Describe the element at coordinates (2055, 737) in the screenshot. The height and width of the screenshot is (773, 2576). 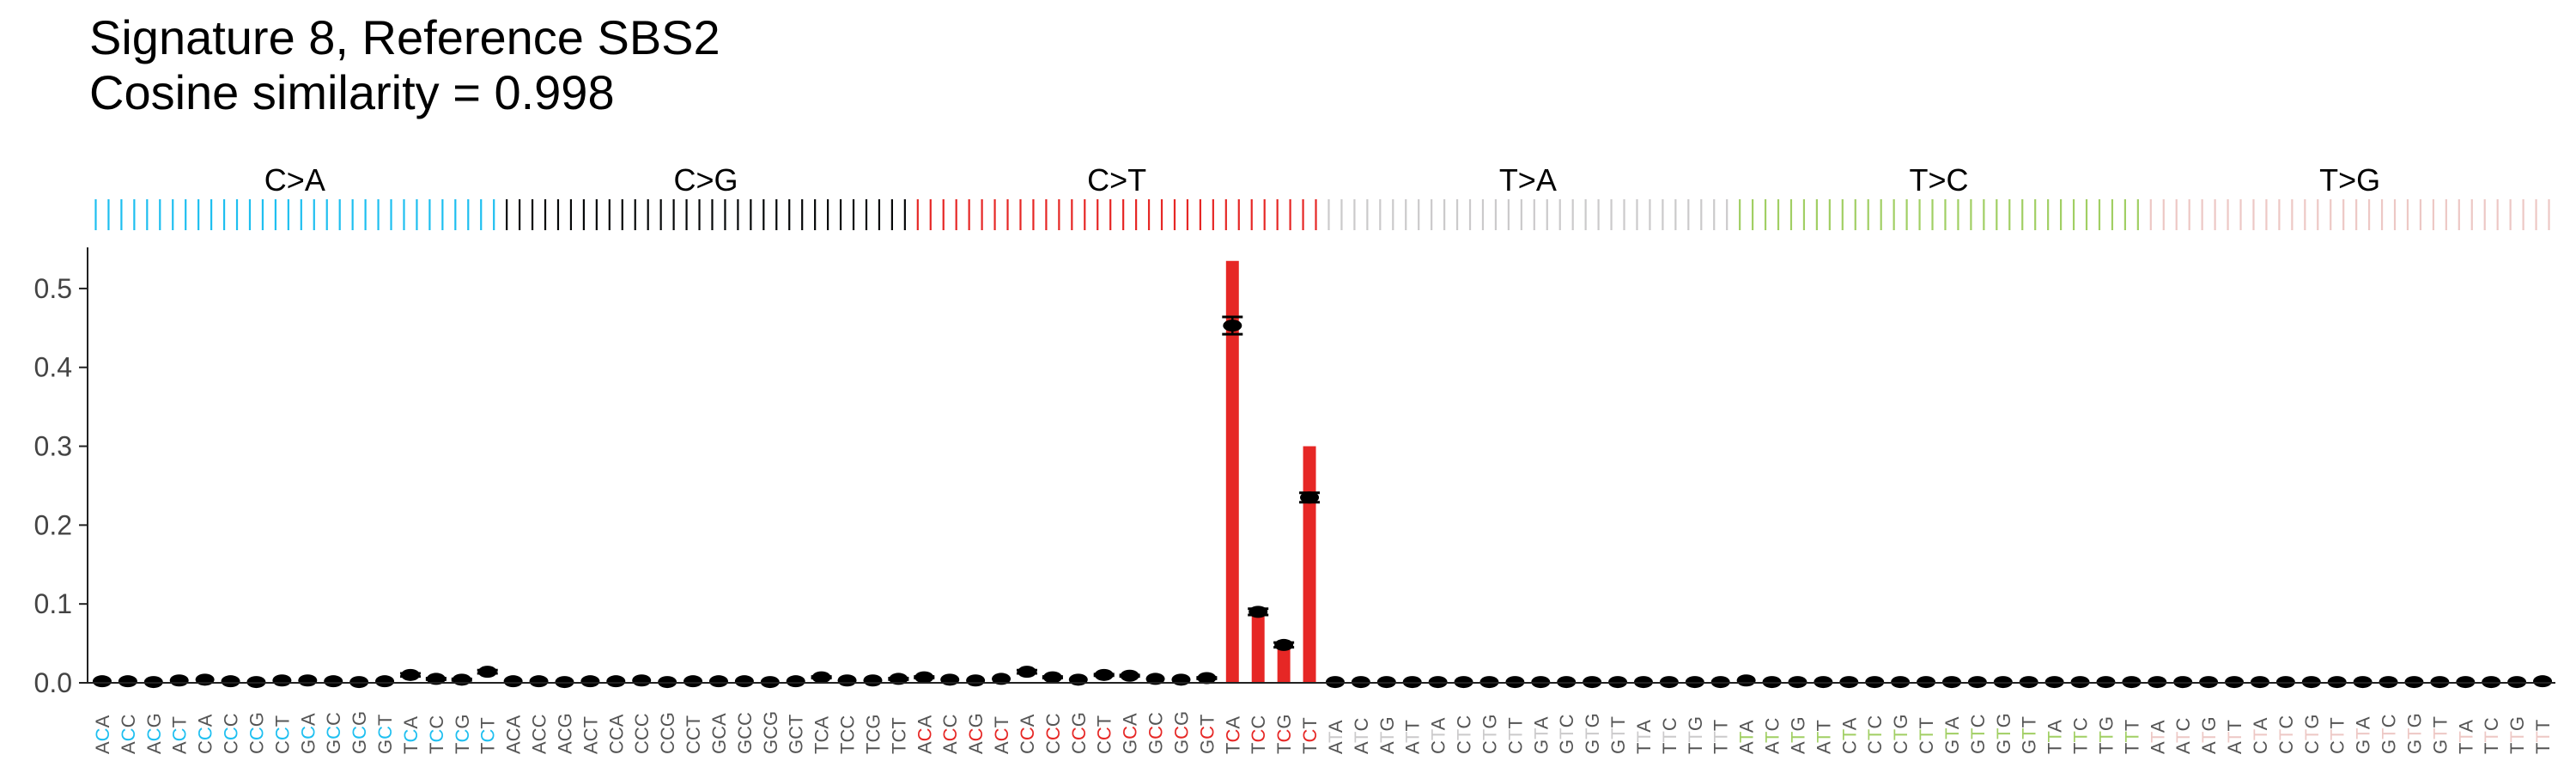
I see `x-tick-label: TTA` at that location.